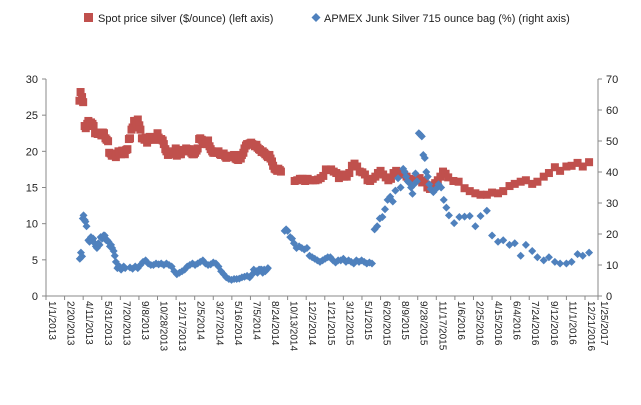 The width and height of the screenshot is (641, 405). What do you see at coordinates (35, 297) in the screenshot?
I see `left-axis-tick-label: 0` at bounding box center [35, 297].